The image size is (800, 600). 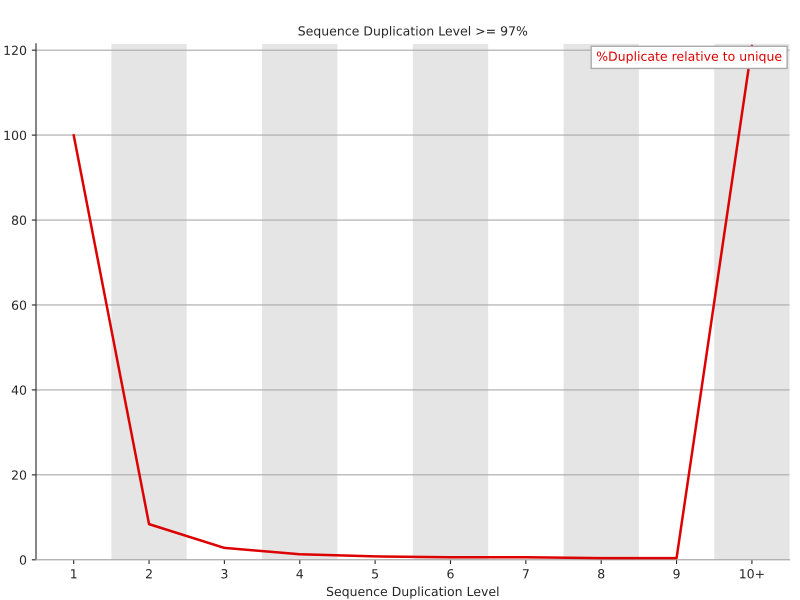 What do you see at coordinates (752, 574) in the screenshot?
I see `x-tick-label: 10+` at bounding box center [752, 574].